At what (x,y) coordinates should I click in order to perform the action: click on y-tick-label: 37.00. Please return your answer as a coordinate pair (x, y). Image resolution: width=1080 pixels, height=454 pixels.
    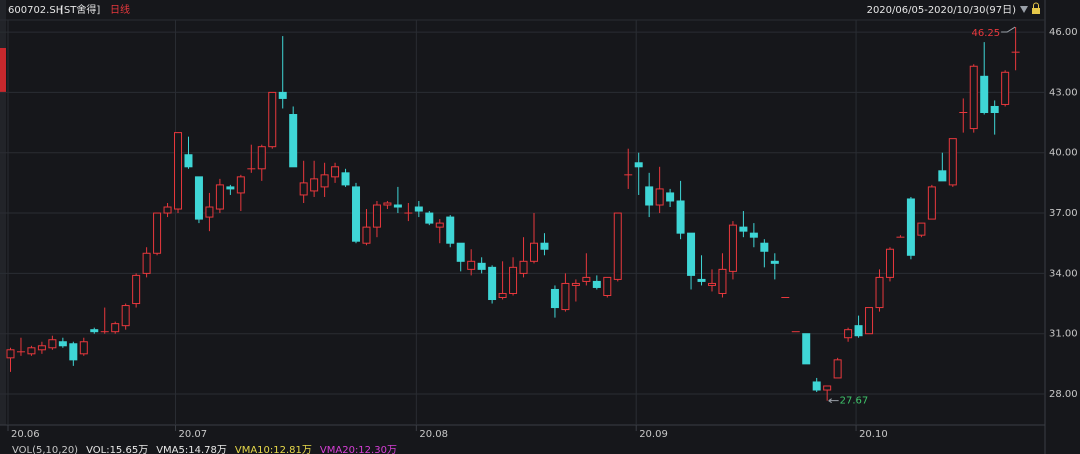
    Looking at the image, I should click on (1063, 213).